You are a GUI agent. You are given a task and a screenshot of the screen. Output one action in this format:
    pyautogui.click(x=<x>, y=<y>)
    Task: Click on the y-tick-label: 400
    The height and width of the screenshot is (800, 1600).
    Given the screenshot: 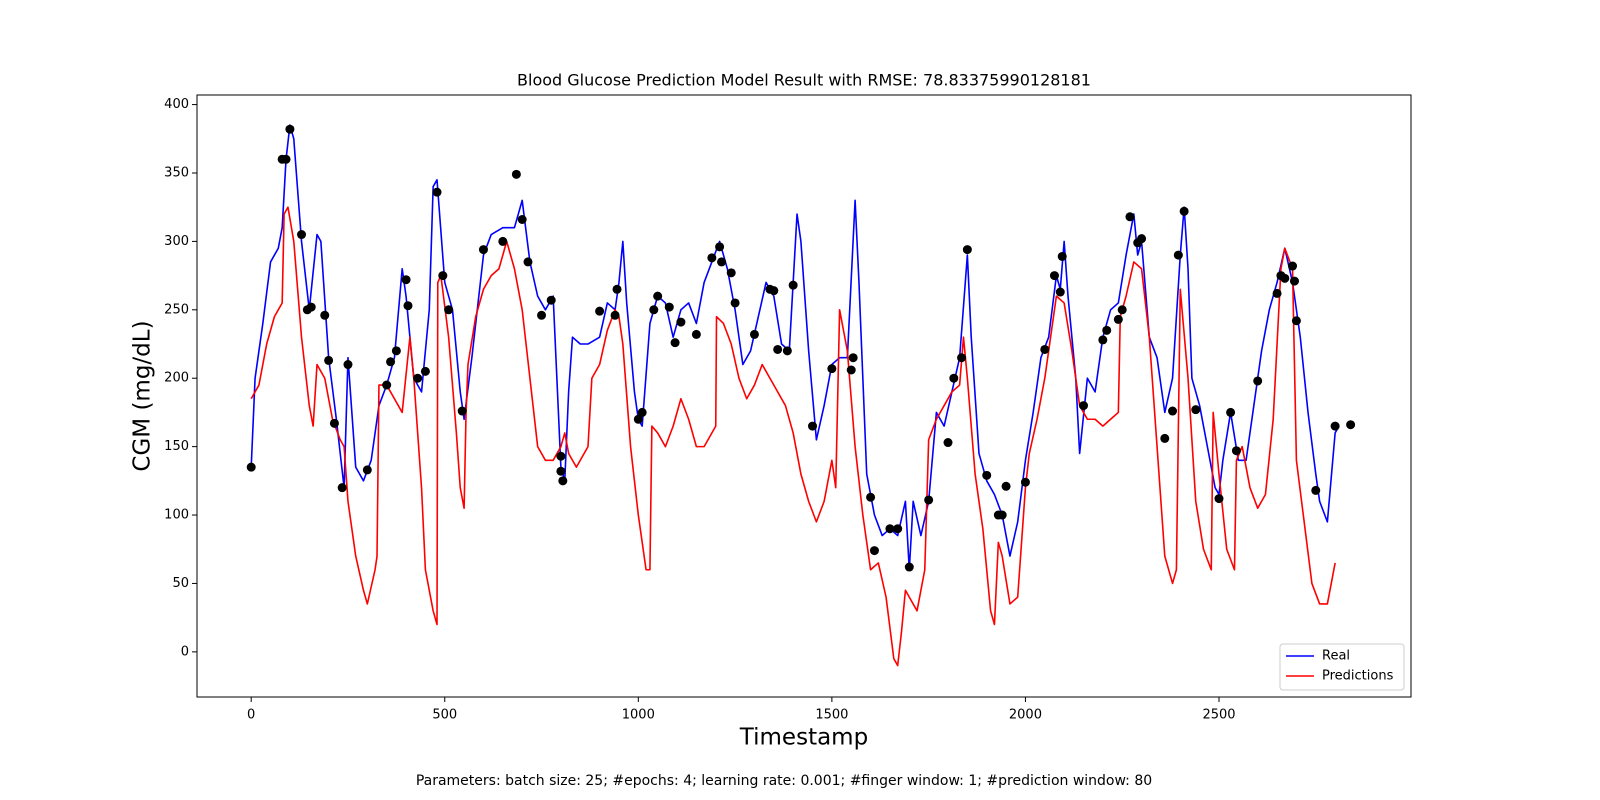 What is the action you would take?
    pyautogui.click(x=176, y=104)
    